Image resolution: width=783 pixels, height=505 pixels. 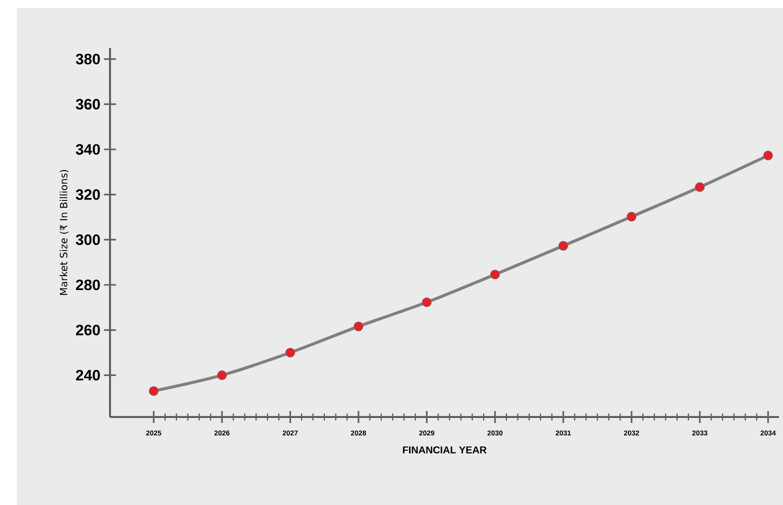 What do you see at coordinates (444, 450) in the screenshot?
I see `x-axis-title: FINANCIAL YEAR` at bounding box center [444, 450].